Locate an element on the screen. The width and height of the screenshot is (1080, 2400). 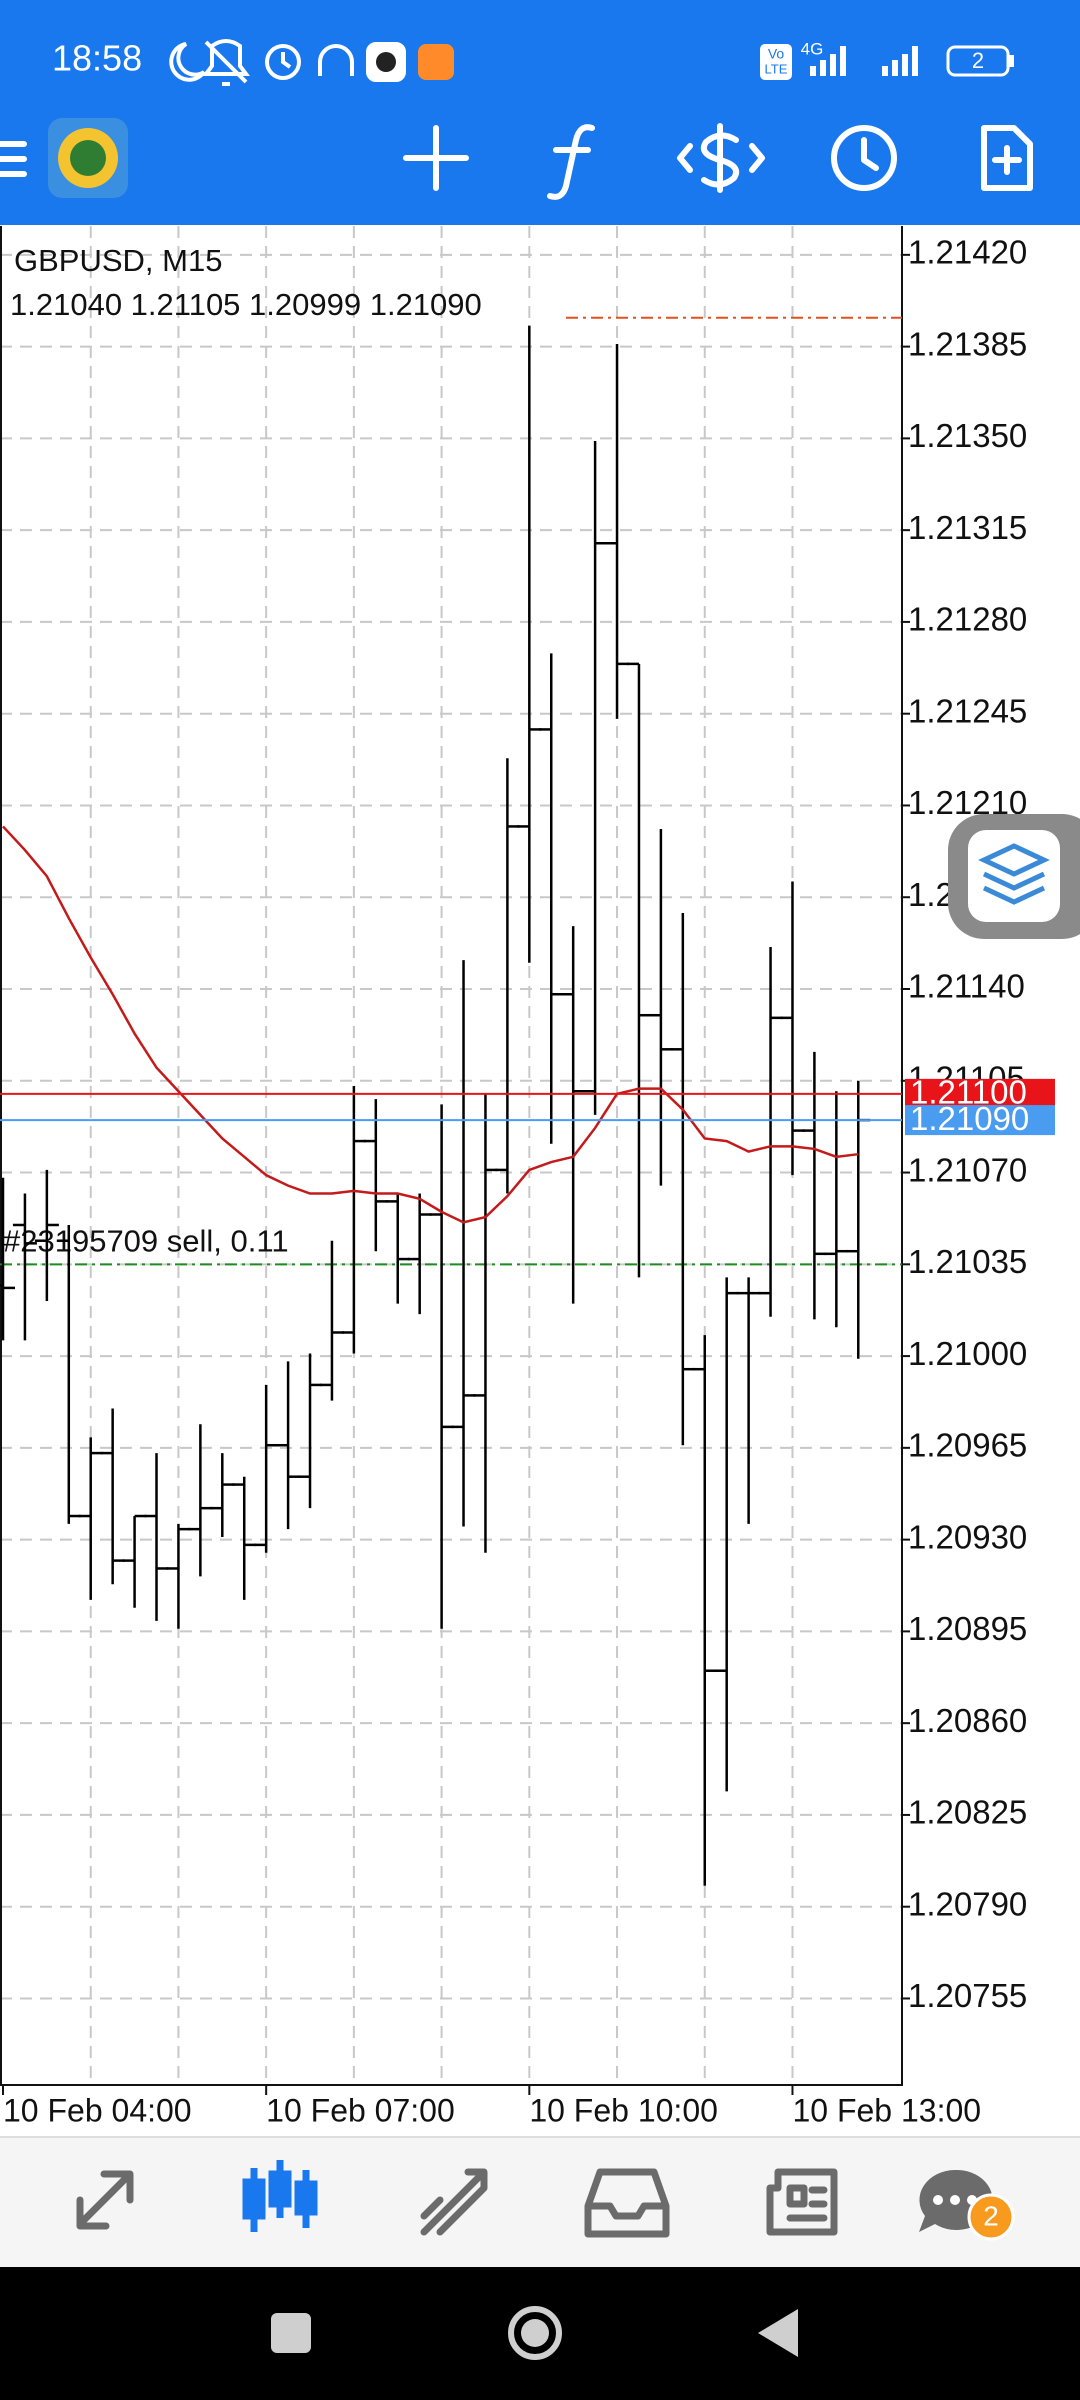
y-tick-label: 1.20755 is located at coordinates (967, 1995).